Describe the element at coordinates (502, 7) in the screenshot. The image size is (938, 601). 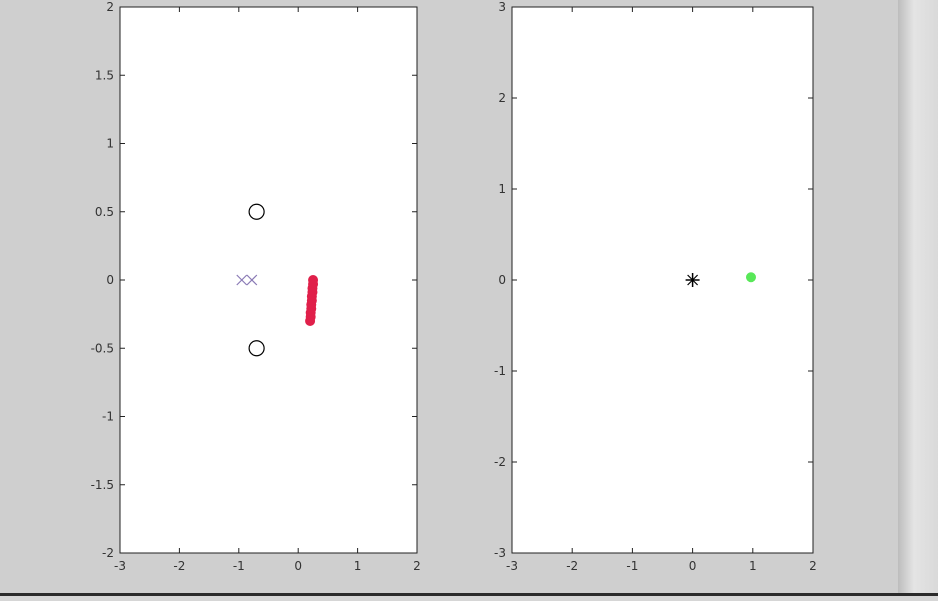
I see `y-tick-label: 3` at that location.